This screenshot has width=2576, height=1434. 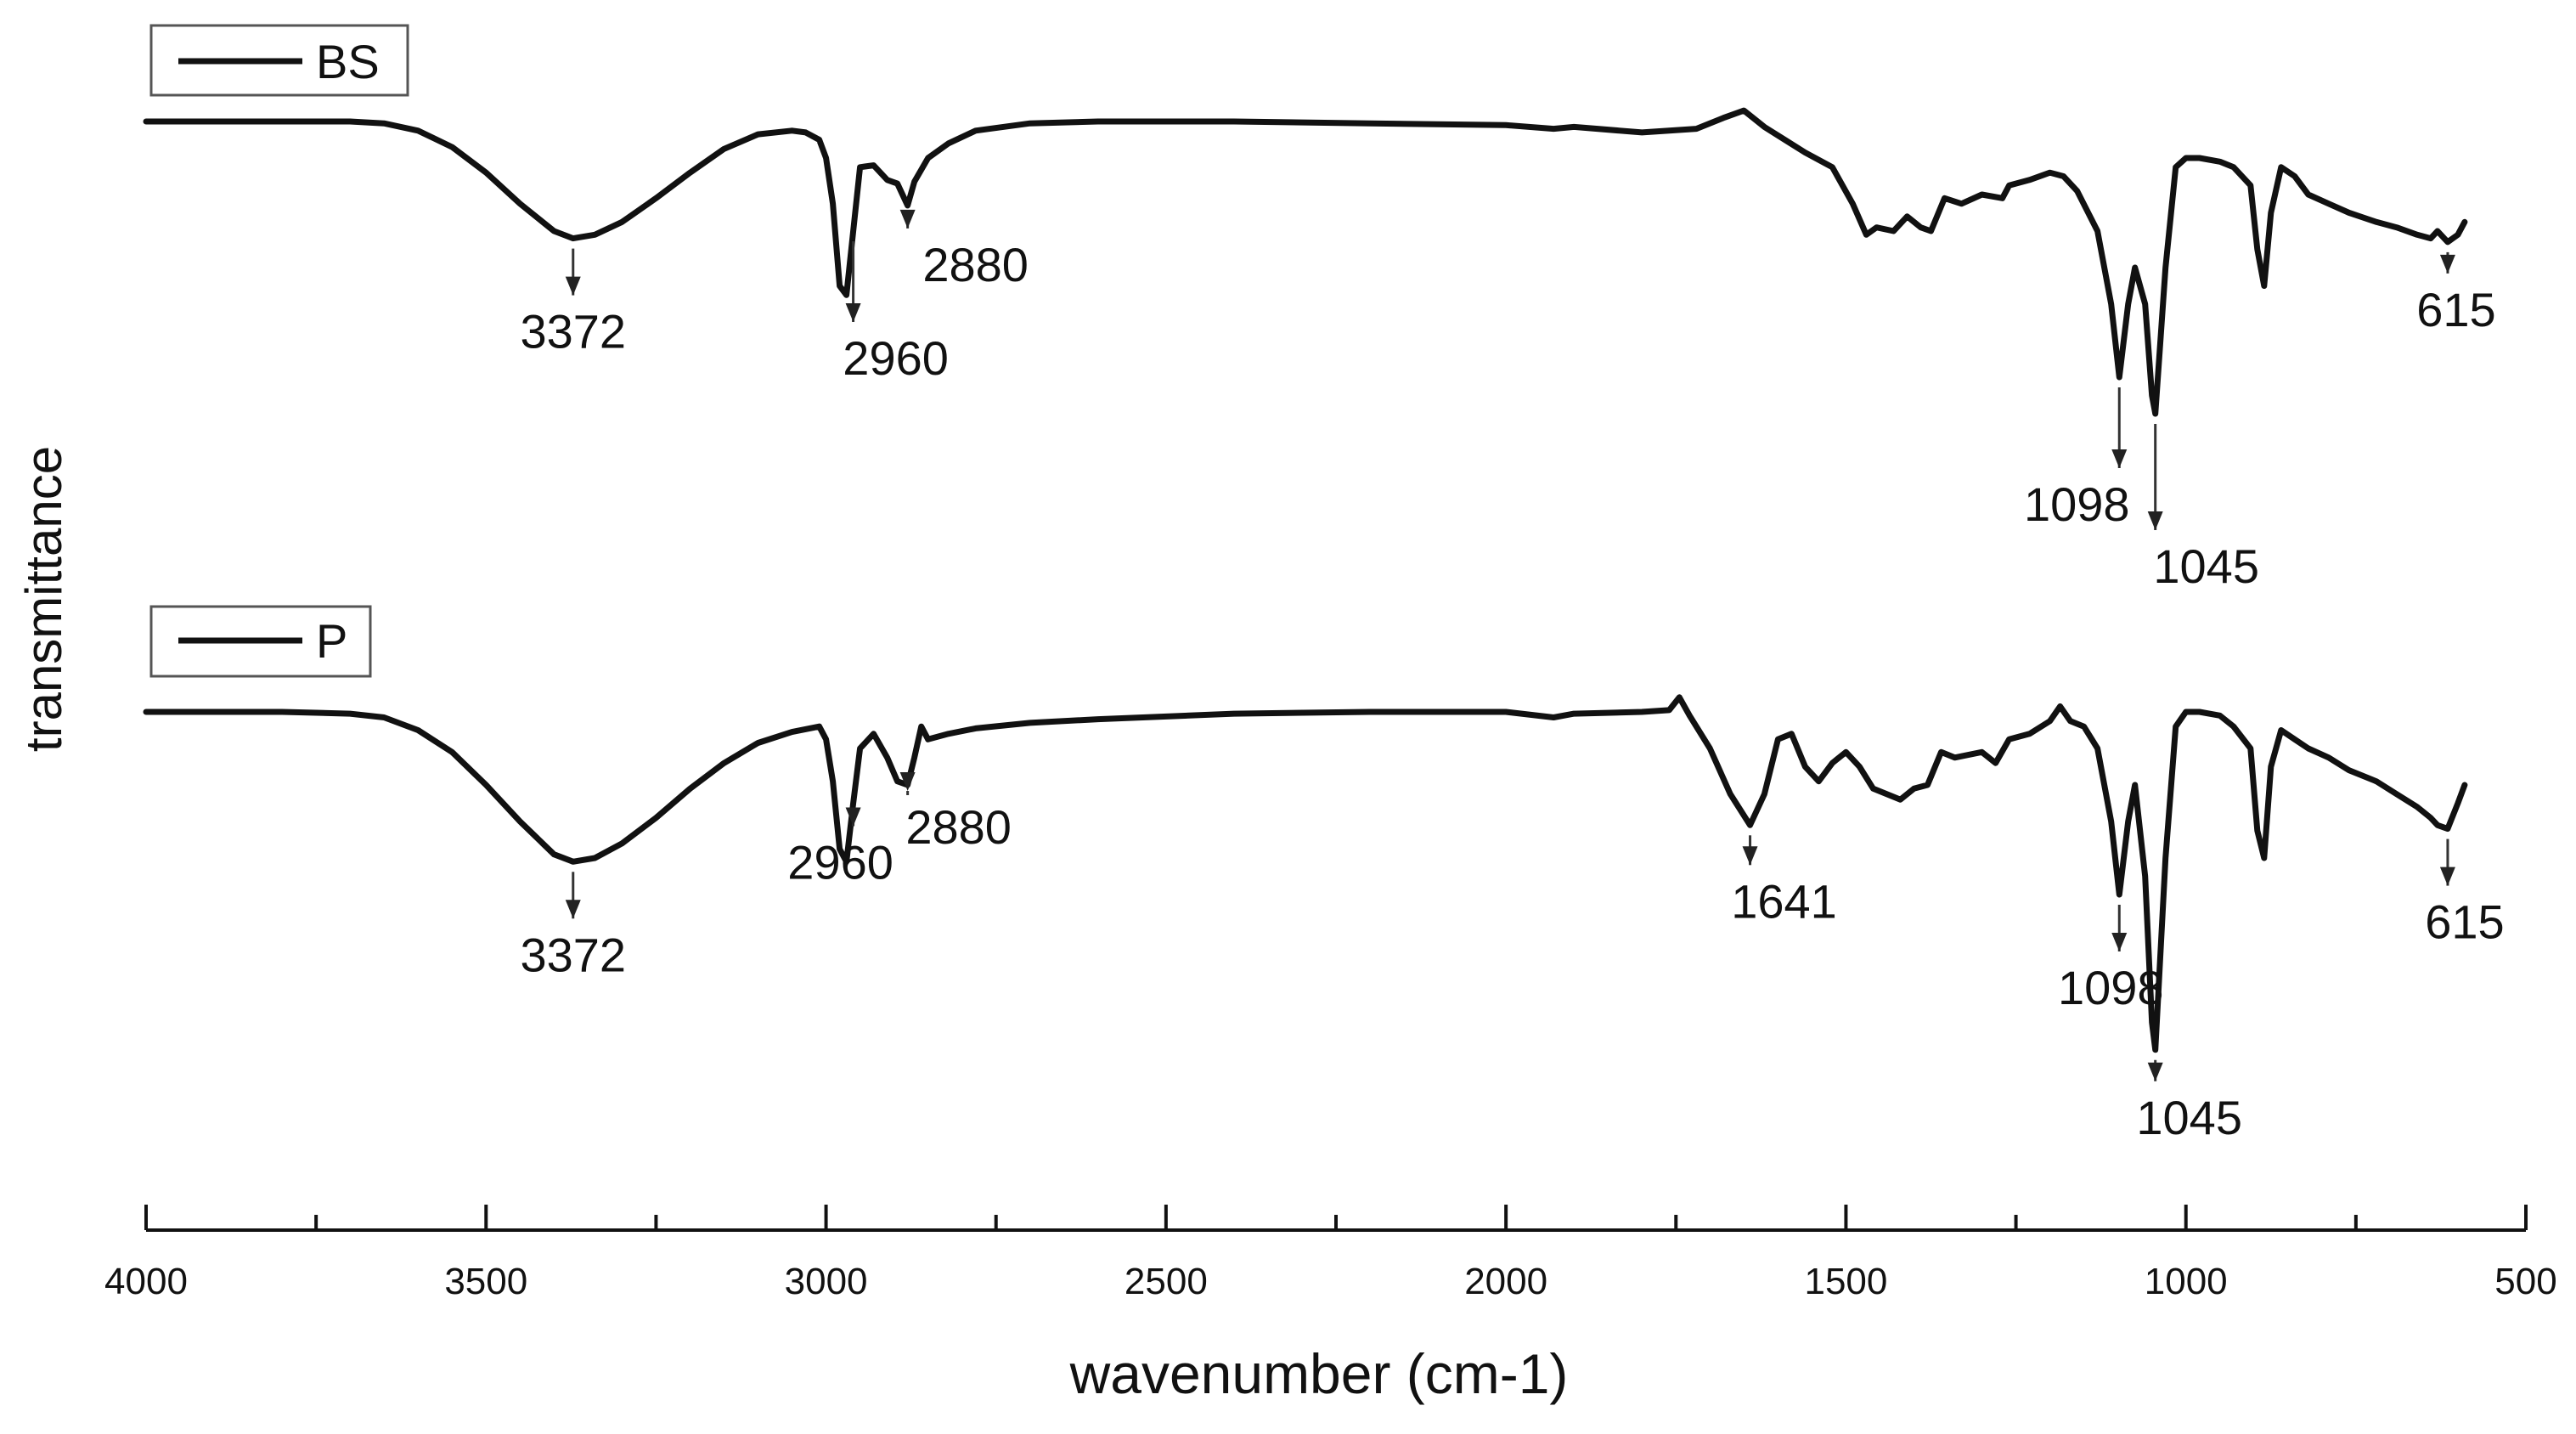 What do you see at coordinates (1166, 1281) in the screenshot?
I see `x-tick-label: 2500` at bounding box center [1166, 1281].